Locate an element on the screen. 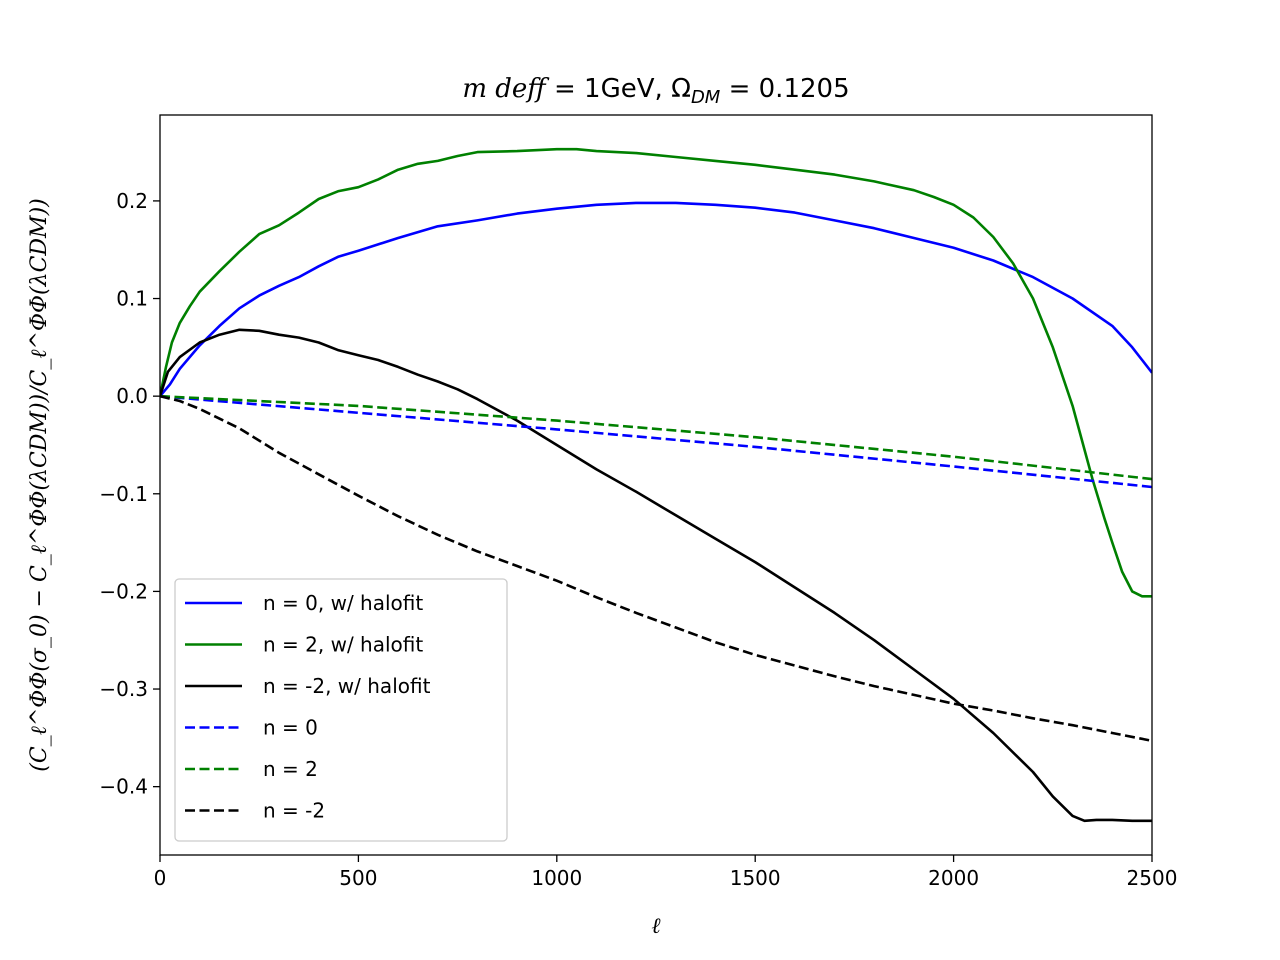 Image resolution: width=1280 pixels, height=960 pixels. legend-label: n = 2 is located at coordinates (290, 769).